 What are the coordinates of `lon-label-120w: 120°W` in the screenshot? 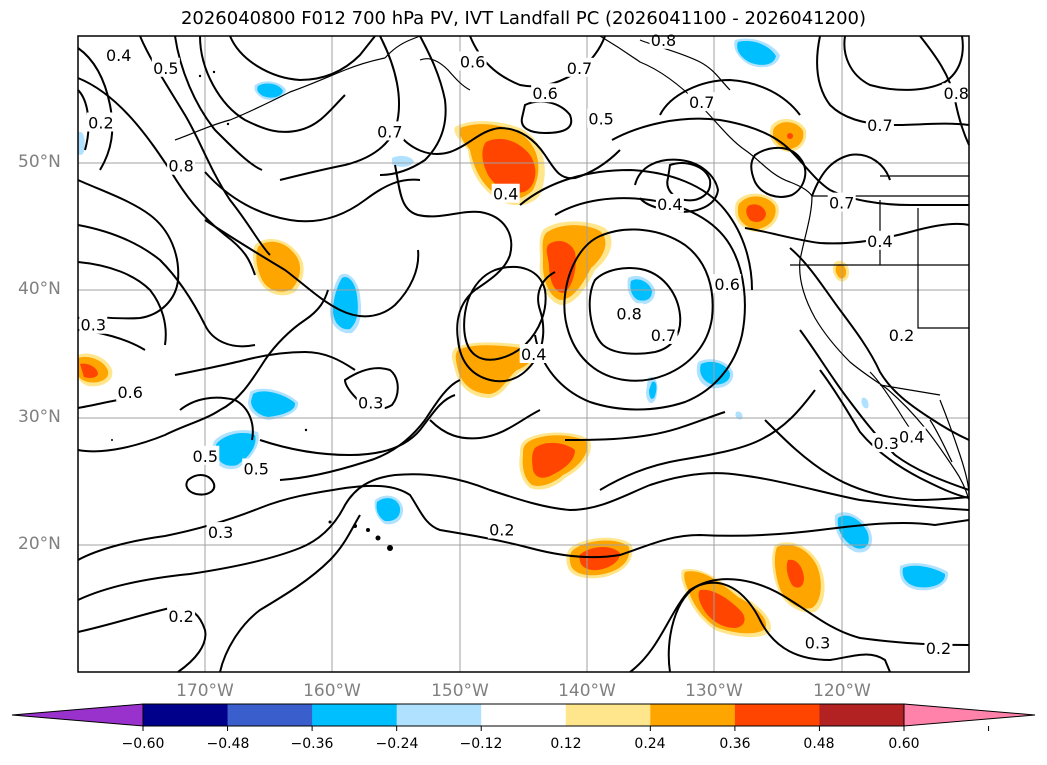 It's located at (842, 691).